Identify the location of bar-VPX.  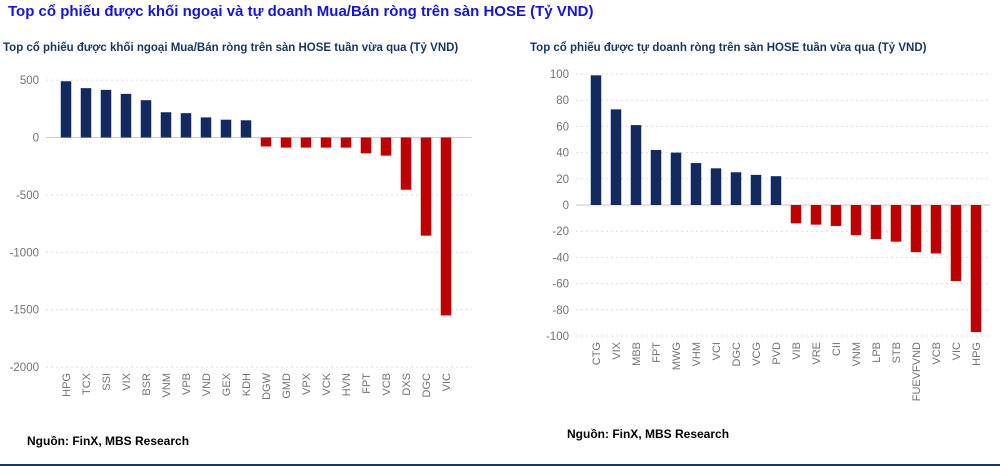
(306, 142).